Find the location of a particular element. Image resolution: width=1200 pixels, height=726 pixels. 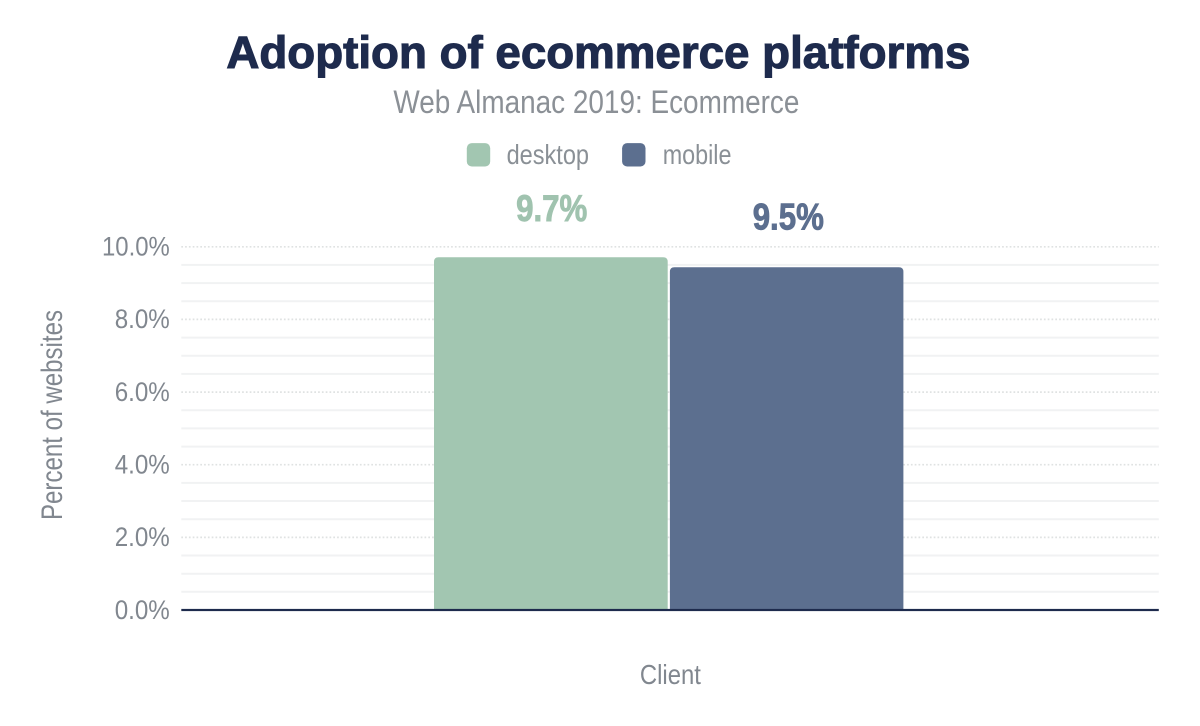

svg-text: Percent of websites is located at coordinates (52, 415).